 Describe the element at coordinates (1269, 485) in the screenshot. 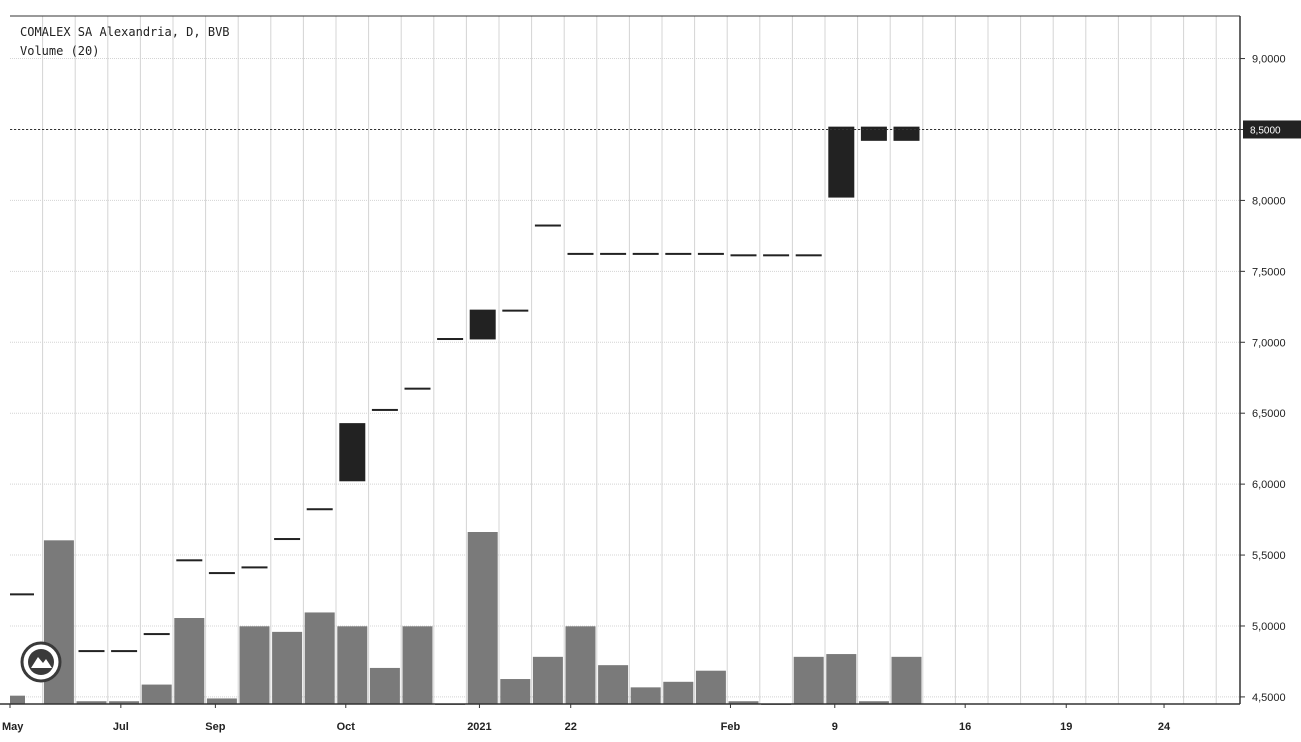

I see `y-tick-label: 6,0000` at that location.